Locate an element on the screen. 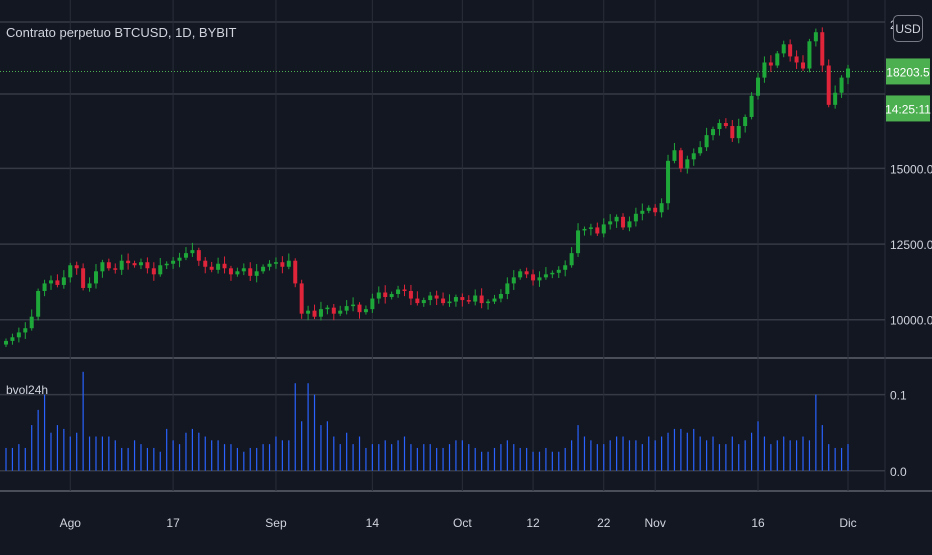 Image resolution: width=932 pixels, height=555 pixels. time-tick-label: 12 is located at coordinates (533, 523).